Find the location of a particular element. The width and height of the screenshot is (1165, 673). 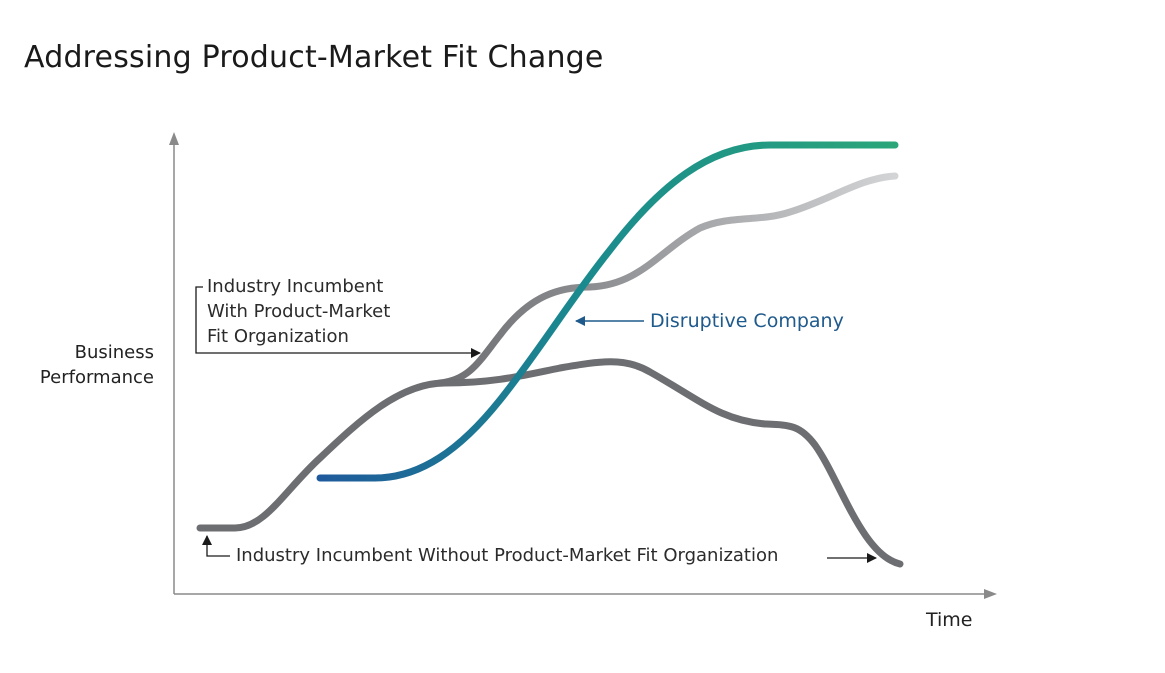

y-axis-arrow is located at coordinates (174, 138).